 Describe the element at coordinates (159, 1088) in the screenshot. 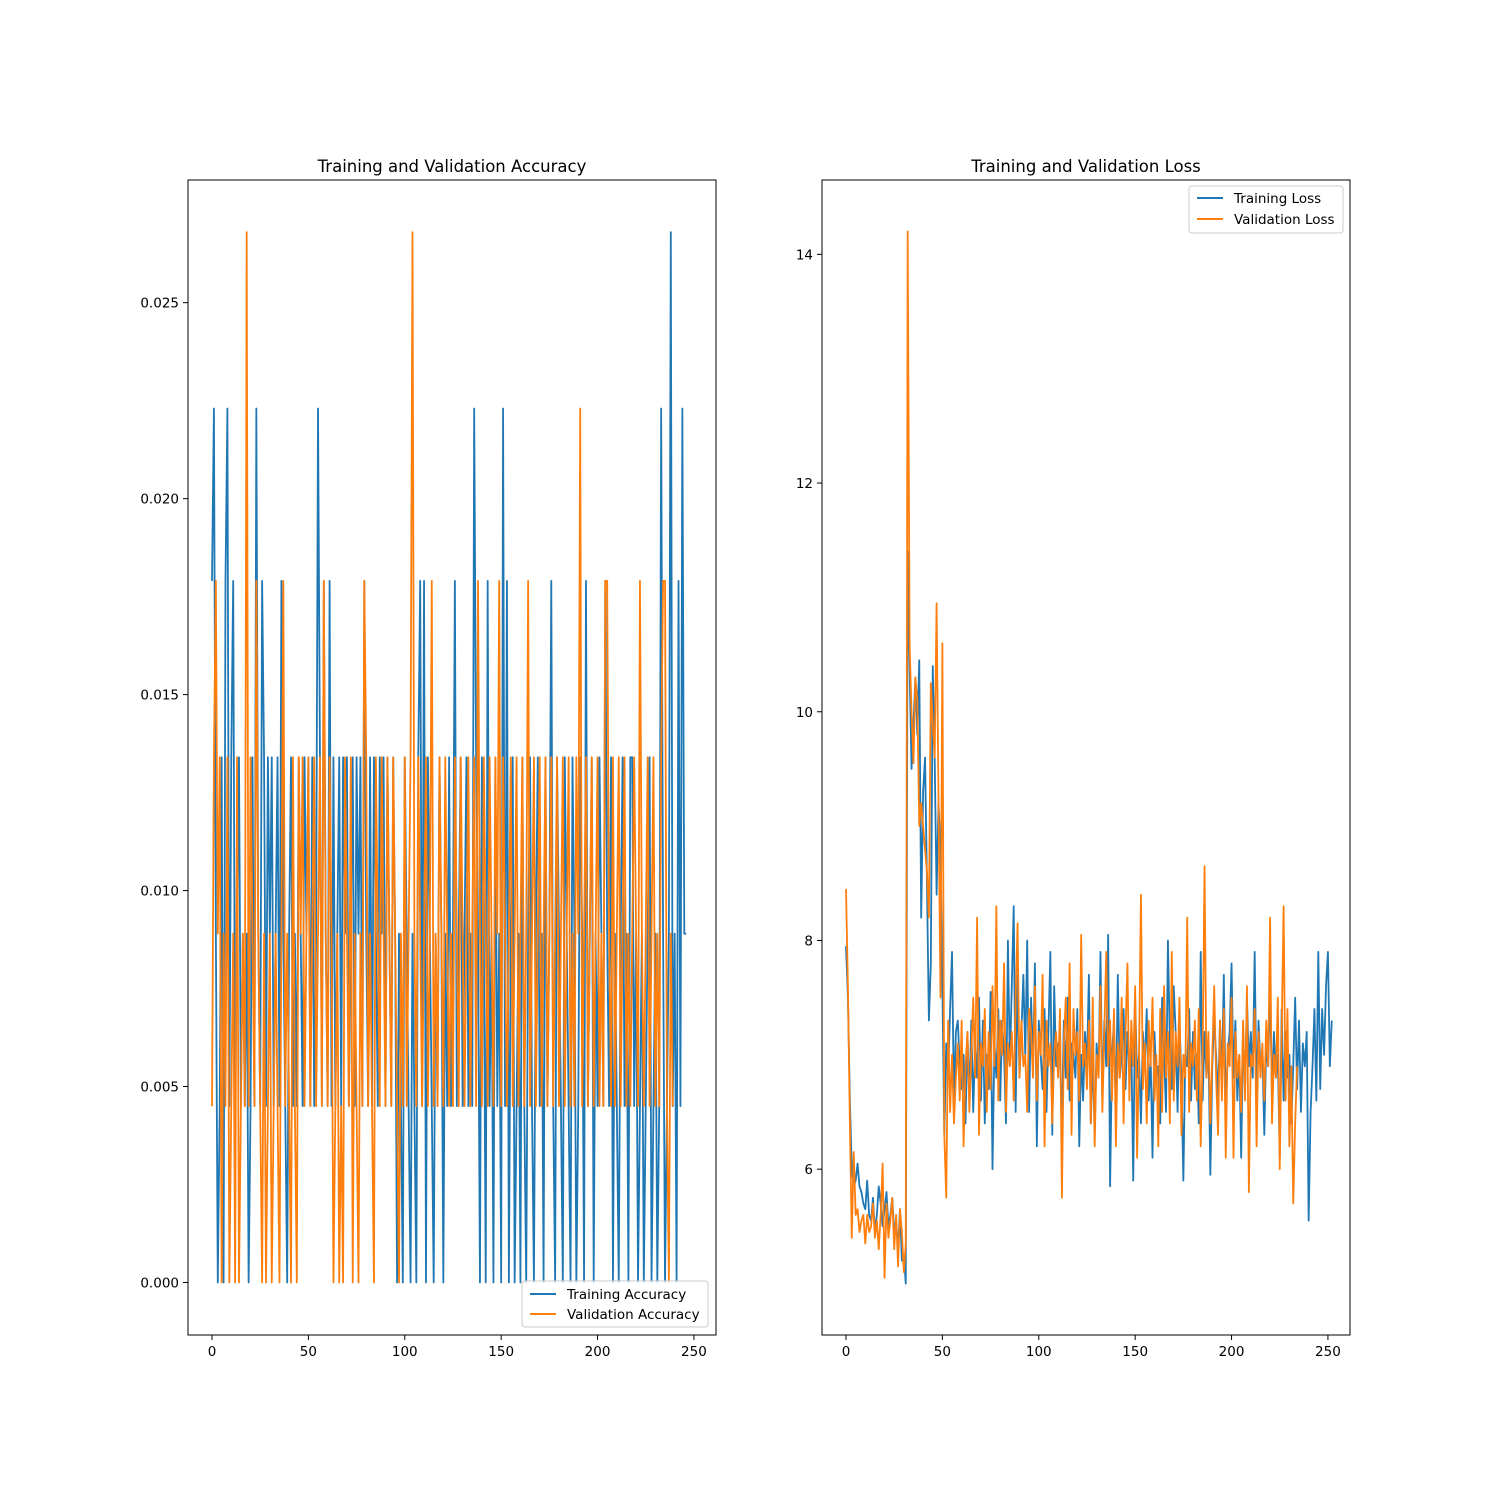

I see `accuracy-y-tick-label: 0.005` at that location.